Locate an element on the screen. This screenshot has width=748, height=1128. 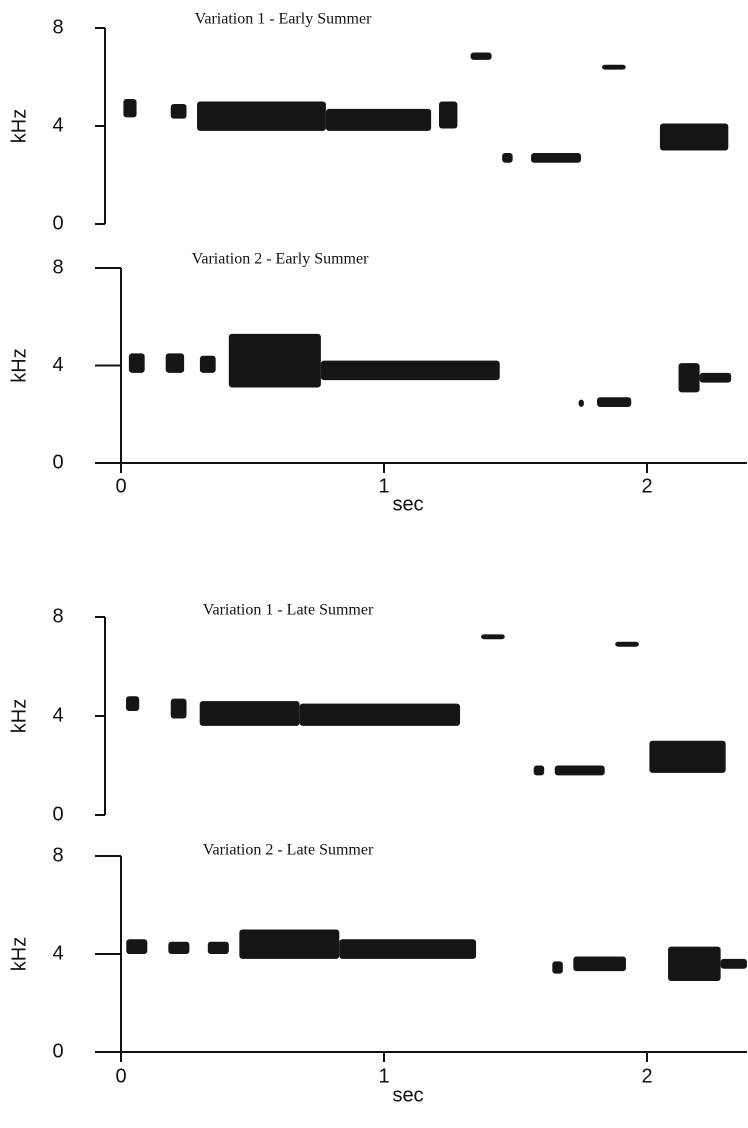
panel-title: Variation 1 - Early Summer is located at coordinates (284, 19).